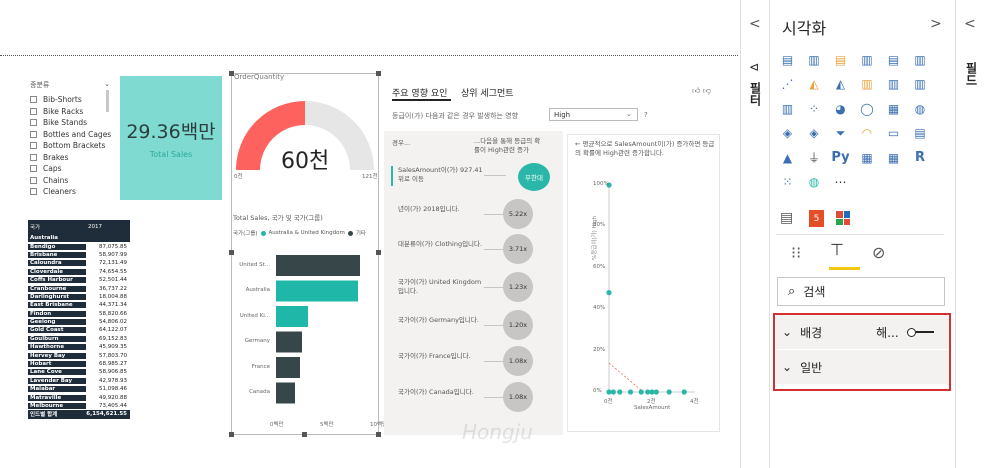 This screenshot has width=984, height=468. I want to click on gauge-chart, so click(305, 134).